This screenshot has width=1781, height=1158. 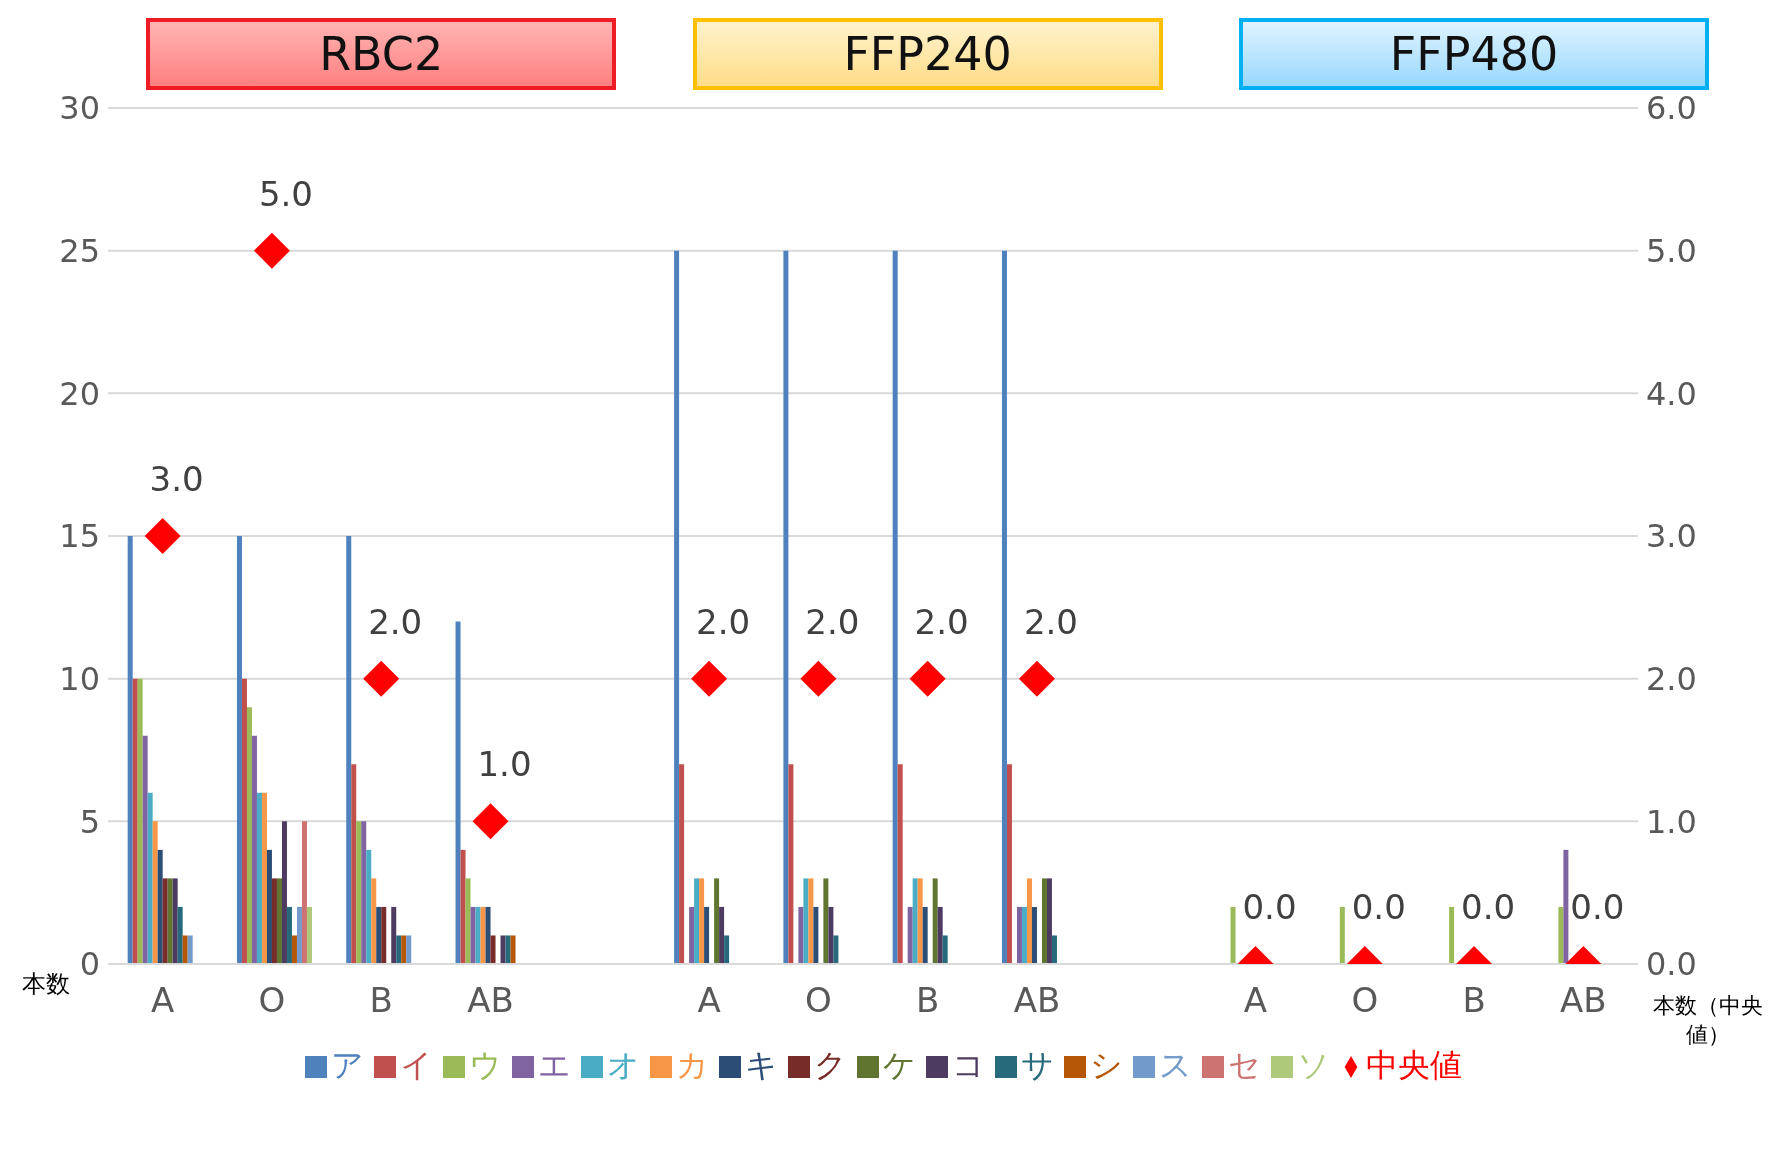 What do you see at coordinates (1413, 1065) in the screenshot?
I see `legend-label: 中央値` at bounding box center [1413, 1065].